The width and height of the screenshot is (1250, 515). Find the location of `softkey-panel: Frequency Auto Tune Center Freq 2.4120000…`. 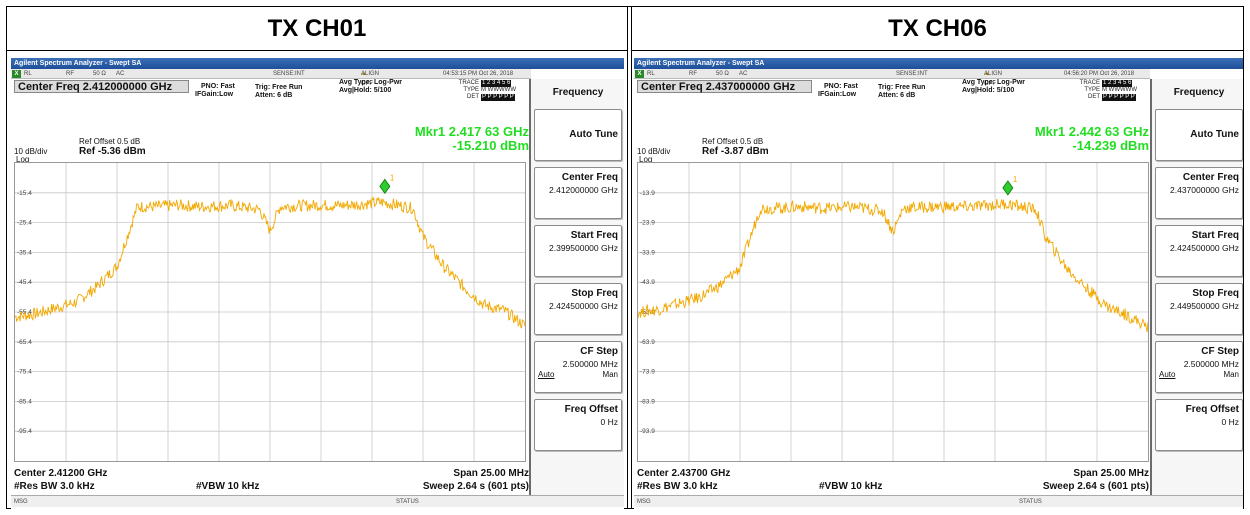

softkey-panel: Frequency Auto Tune Center Freq 2.4120000… is located at coordinates (576, 287).